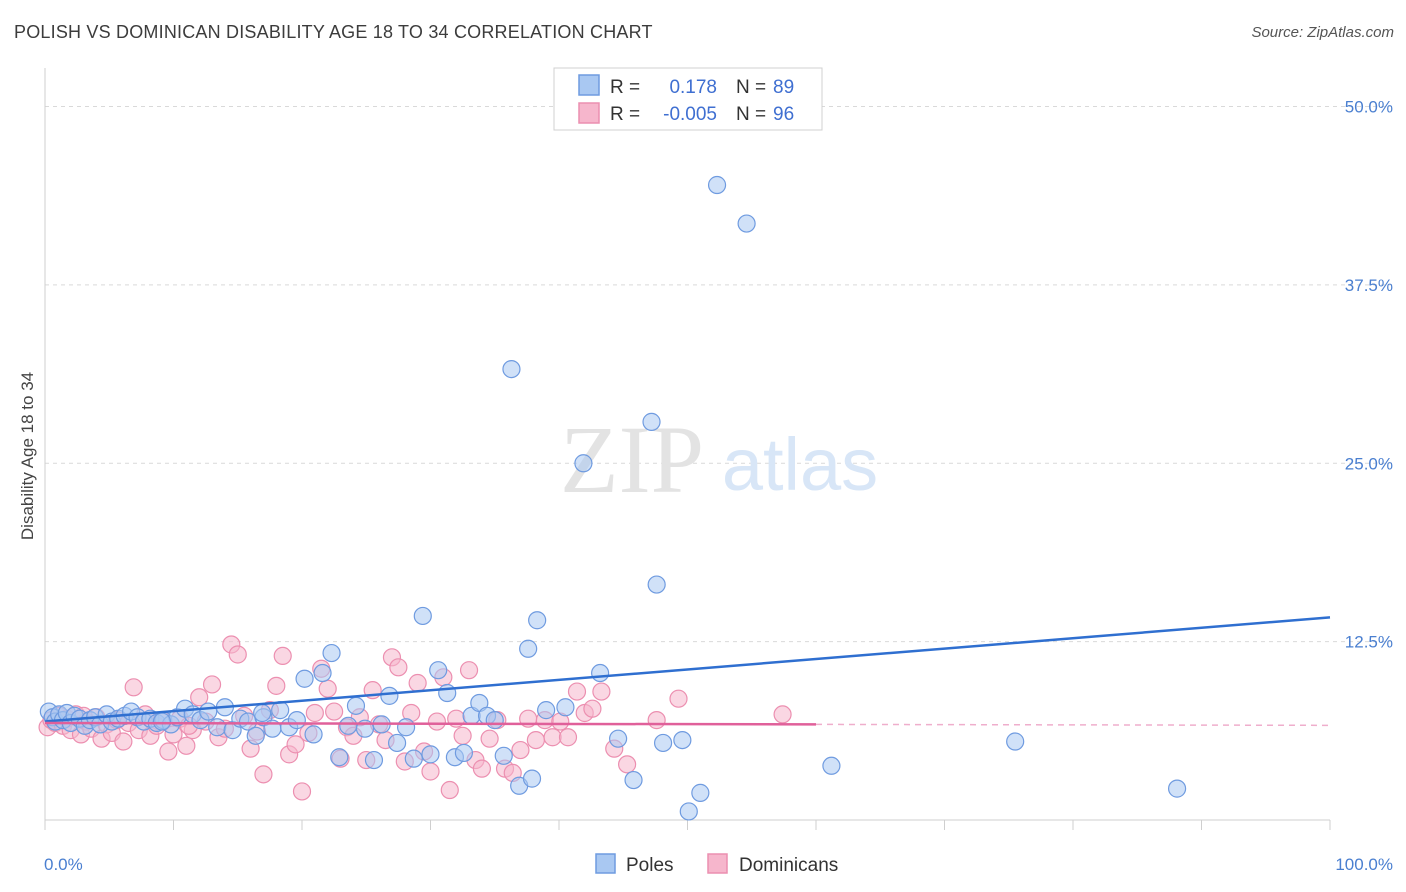 Image resolution: width=1406 pixels, height=892 pixels. I want to click on x-tick-label-0: 0.0%, so click(63, 864).